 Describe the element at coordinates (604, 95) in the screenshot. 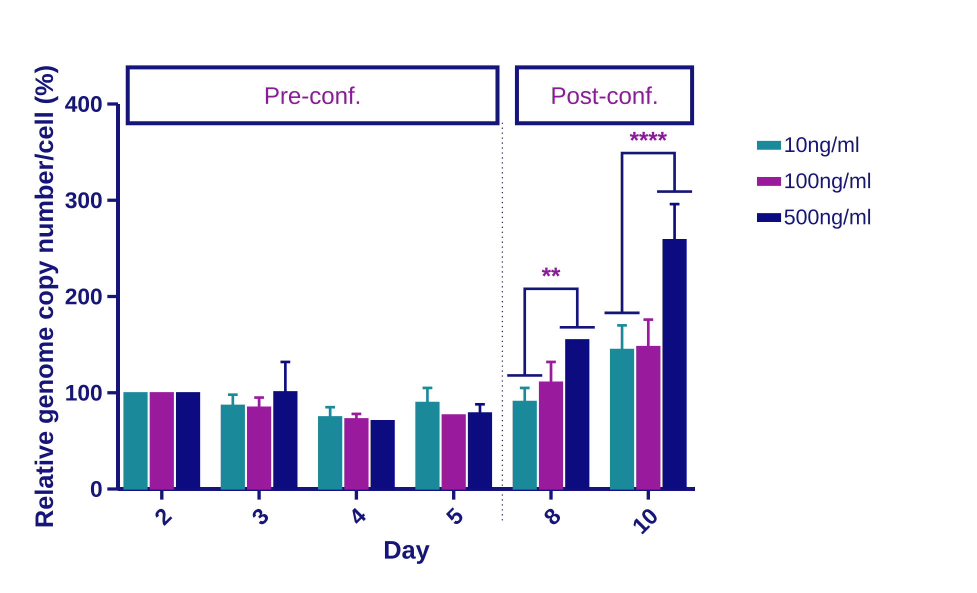

I see `band-label: Post-conf.` at that location.